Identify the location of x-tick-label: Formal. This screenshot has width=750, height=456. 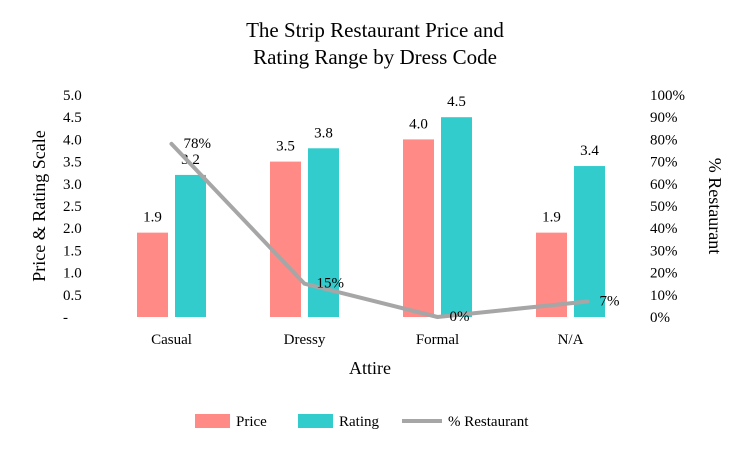
(437, 340).